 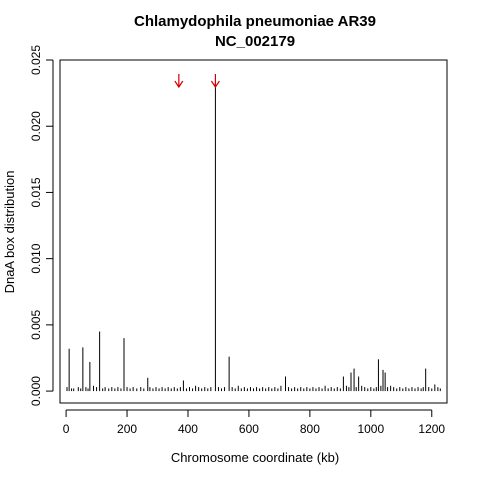 I want to click on chart-title-line-1: Chlamydophila pneumoniae AR39, so click(x=255, y=21).